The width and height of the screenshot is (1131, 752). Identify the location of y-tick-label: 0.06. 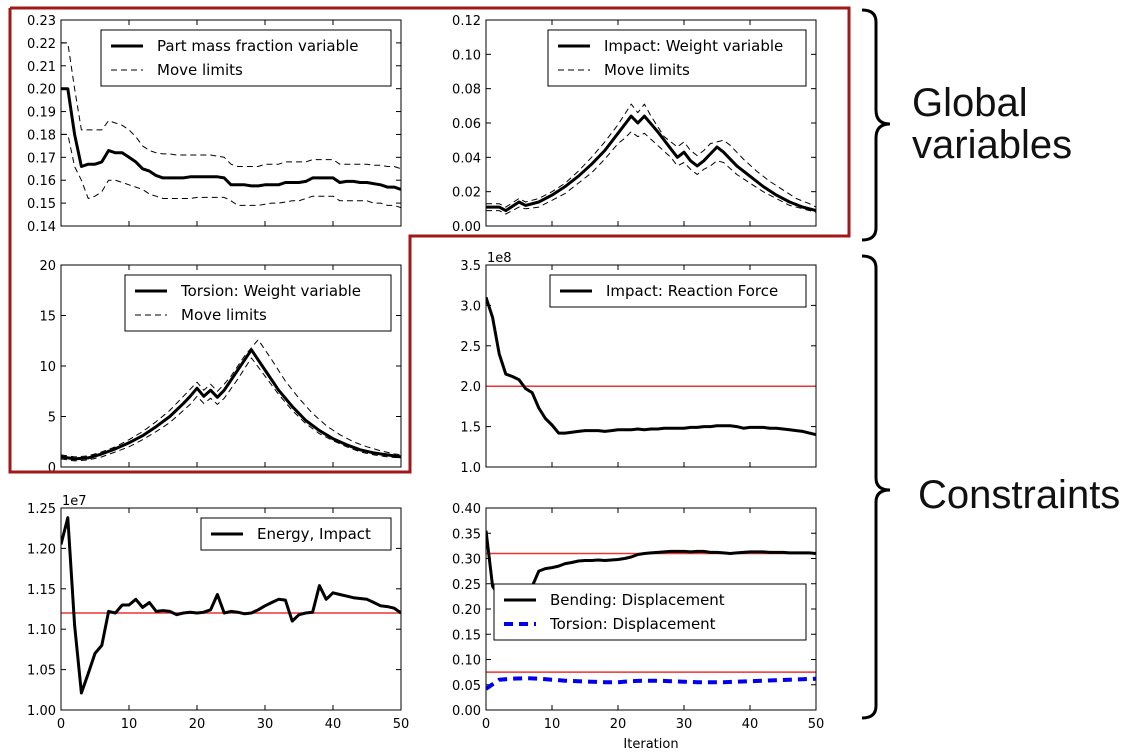
(466, 124).